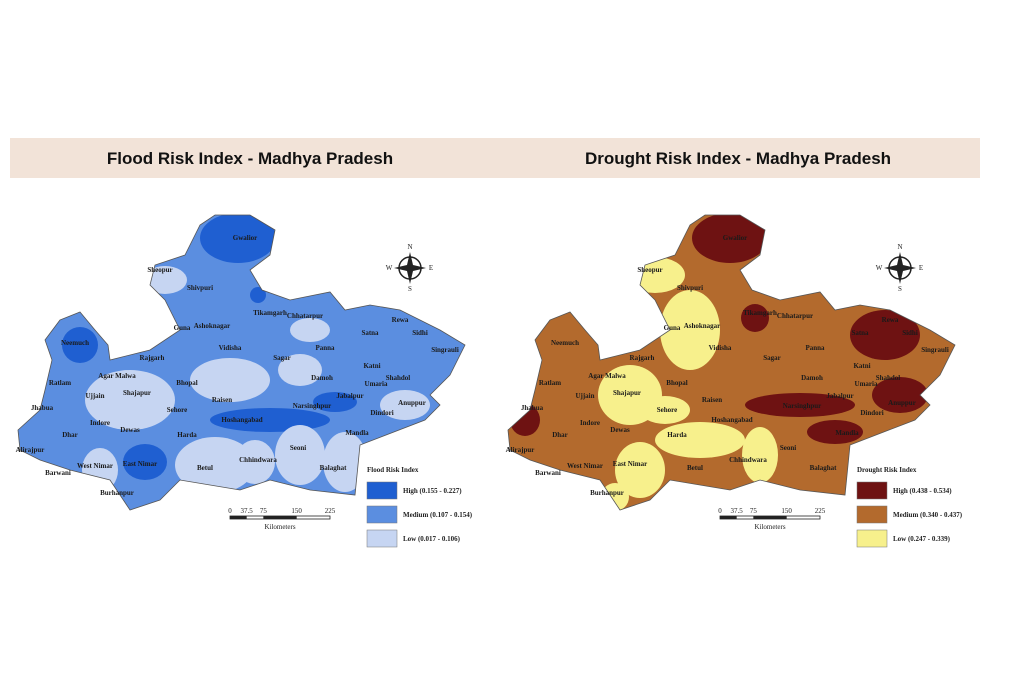  I want to click on district-label: Umaria, so click(376, 384).